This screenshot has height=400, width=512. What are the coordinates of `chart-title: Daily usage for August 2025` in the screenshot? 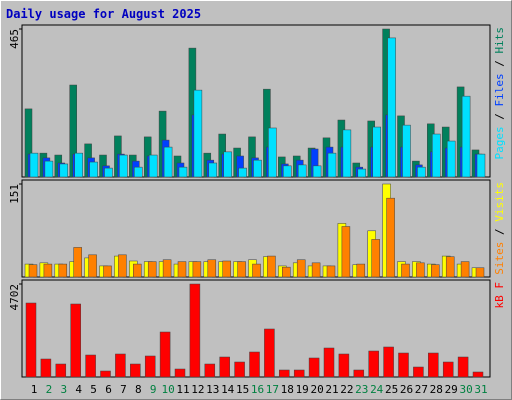 It's located at (103, 14).